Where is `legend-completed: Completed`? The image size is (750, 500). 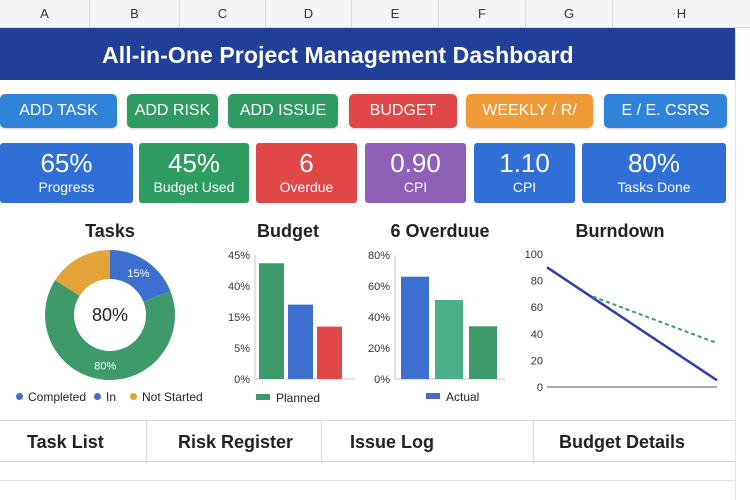
legend-completed: Completed is located at coordinates (51, 397).